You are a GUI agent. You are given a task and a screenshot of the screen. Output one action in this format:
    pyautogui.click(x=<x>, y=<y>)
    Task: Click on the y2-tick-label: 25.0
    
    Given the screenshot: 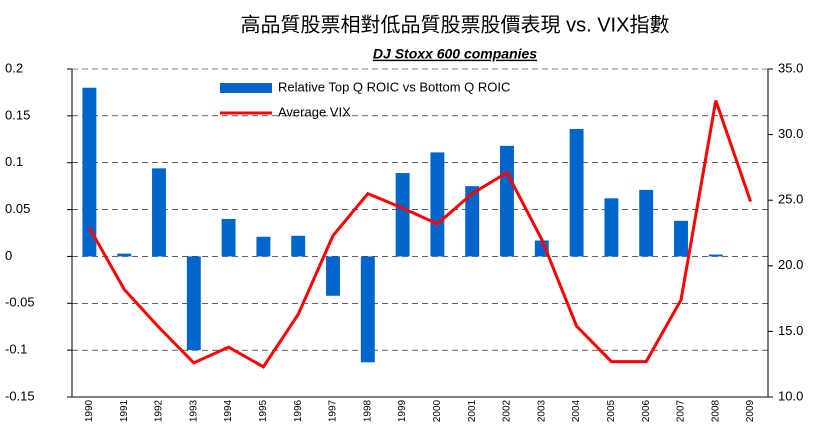 What is the action you would take?
    pyautogui.click(x=790, y=199)
    